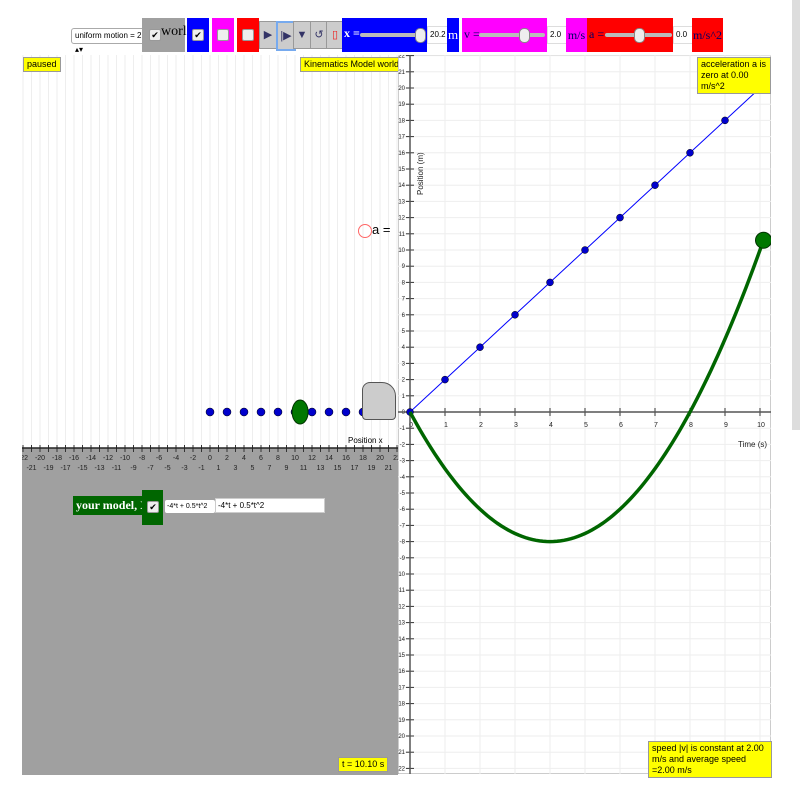 This screenshot has width=800, height=800. What do you see at coordinates (402, 753) in the screenshot?
I see `y-tick-label: -21` at bounding box center [402, 753].